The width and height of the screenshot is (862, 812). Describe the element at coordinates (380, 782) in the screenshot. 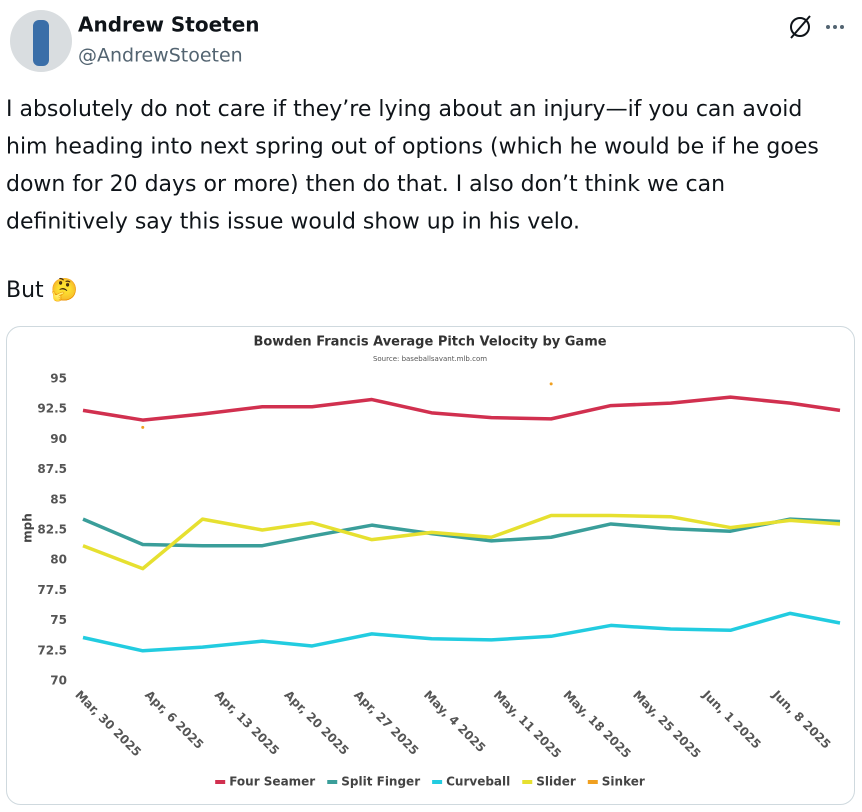

I see `legend-label: Split Finger` at that location.